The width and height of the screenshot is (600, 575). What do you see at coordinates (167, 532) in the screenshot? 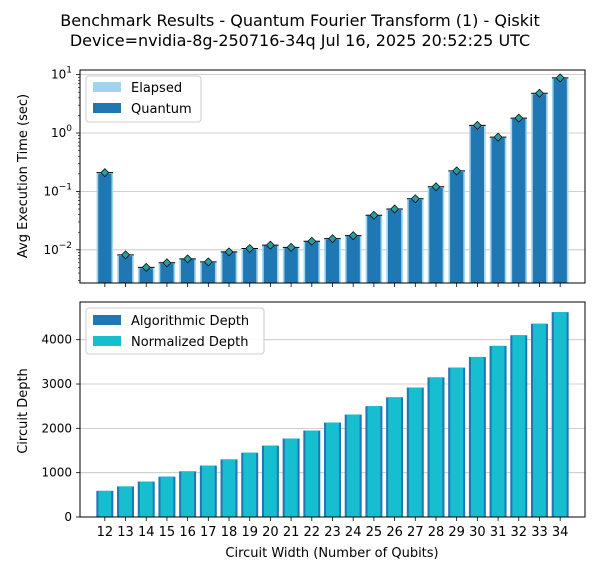
I see `x-tick-label: 15` at bounding box center [167, 532].